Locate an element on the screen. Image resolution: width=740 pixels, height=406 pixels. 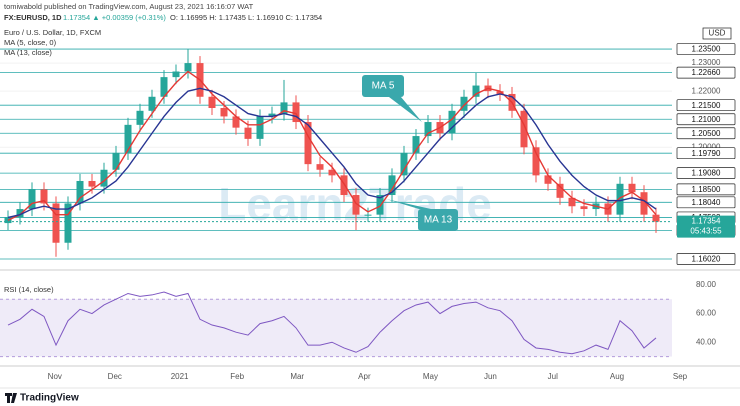
level-label: 1.19080 is located at coordinates (706, 173).